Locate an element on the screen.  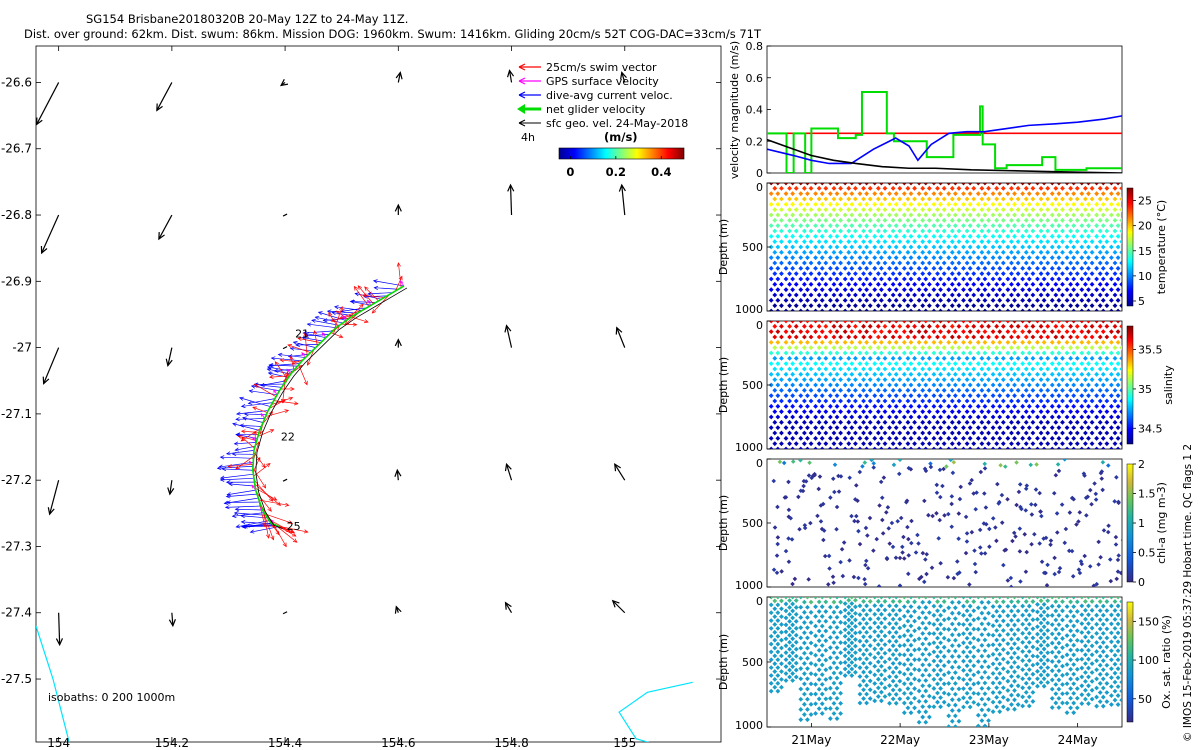
dac-vector-148-head is located at coordinates (243, 526).